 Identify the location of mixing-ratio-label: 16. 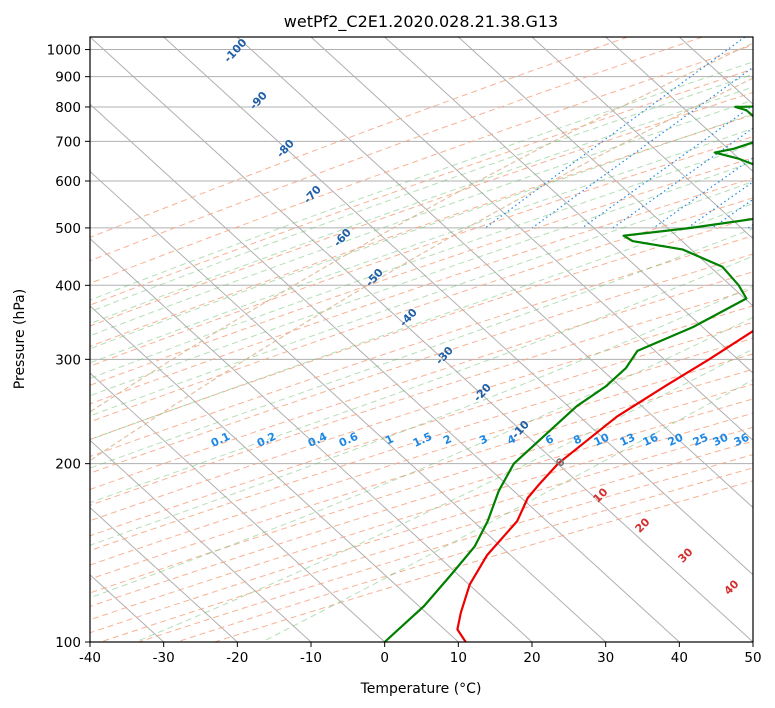
(651, 440).